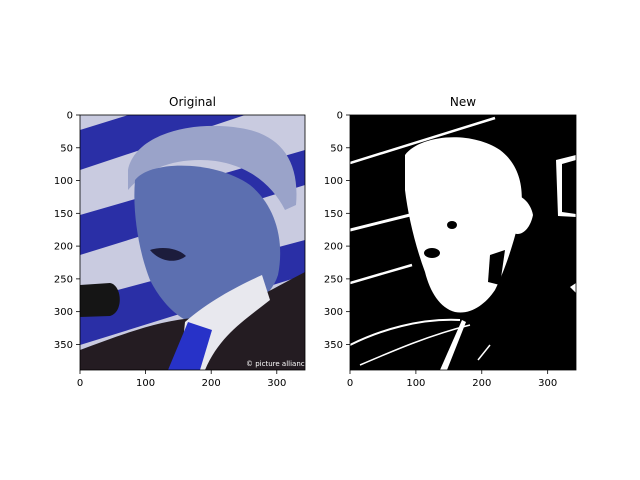 This screenshot has width=640, height=480. What do you see at coordinates (333, 279) in the screenshot?
I see `new-ytick-label: 250` at bounding box center [333, 279].